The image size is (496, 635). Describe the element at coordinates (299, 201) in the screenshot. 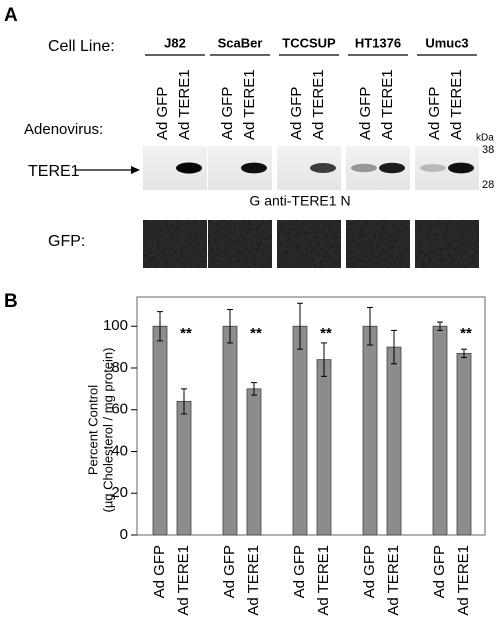

I see `antibody-label: G anti-TERE1 N` at that location.